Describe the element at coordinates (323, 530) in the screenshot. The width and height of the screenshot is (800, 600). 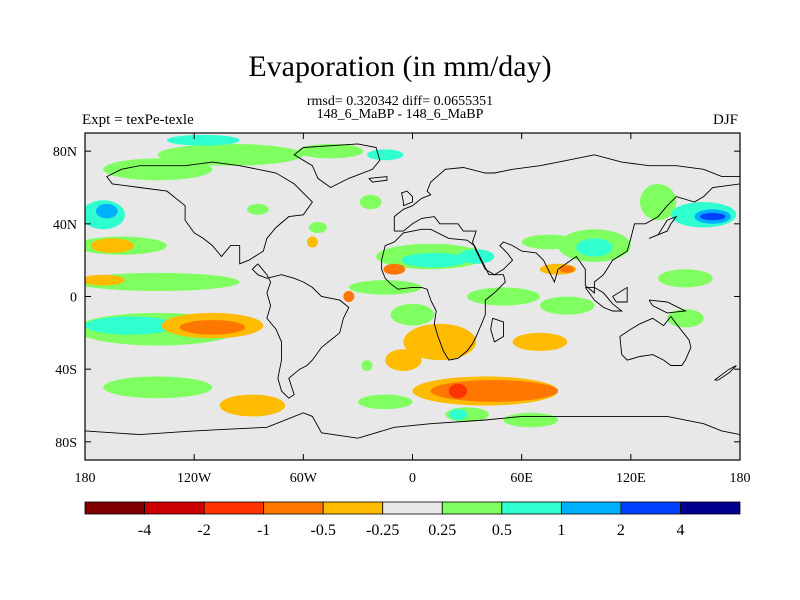
I see `colorbar-label: -0.5` at that location.